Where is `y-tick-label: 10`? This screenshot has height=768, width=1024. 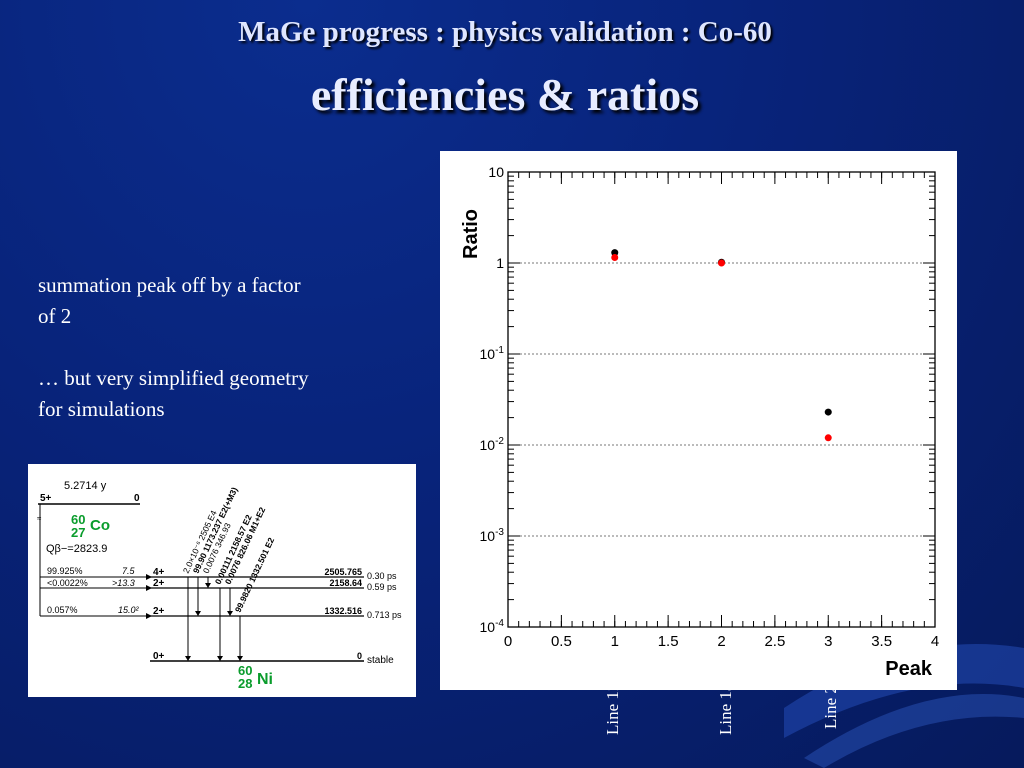
y-tick-label: 10 is located at coordinates (496, 172).